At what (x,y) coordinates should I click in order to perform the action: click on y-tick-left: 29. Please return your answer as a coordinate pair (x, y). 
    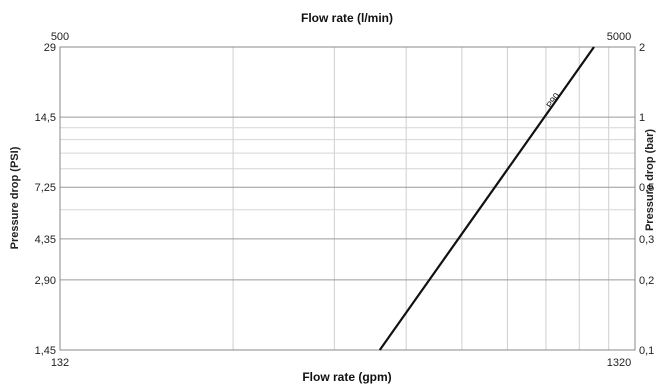
    Looking at the image, I should click on (50, 48).